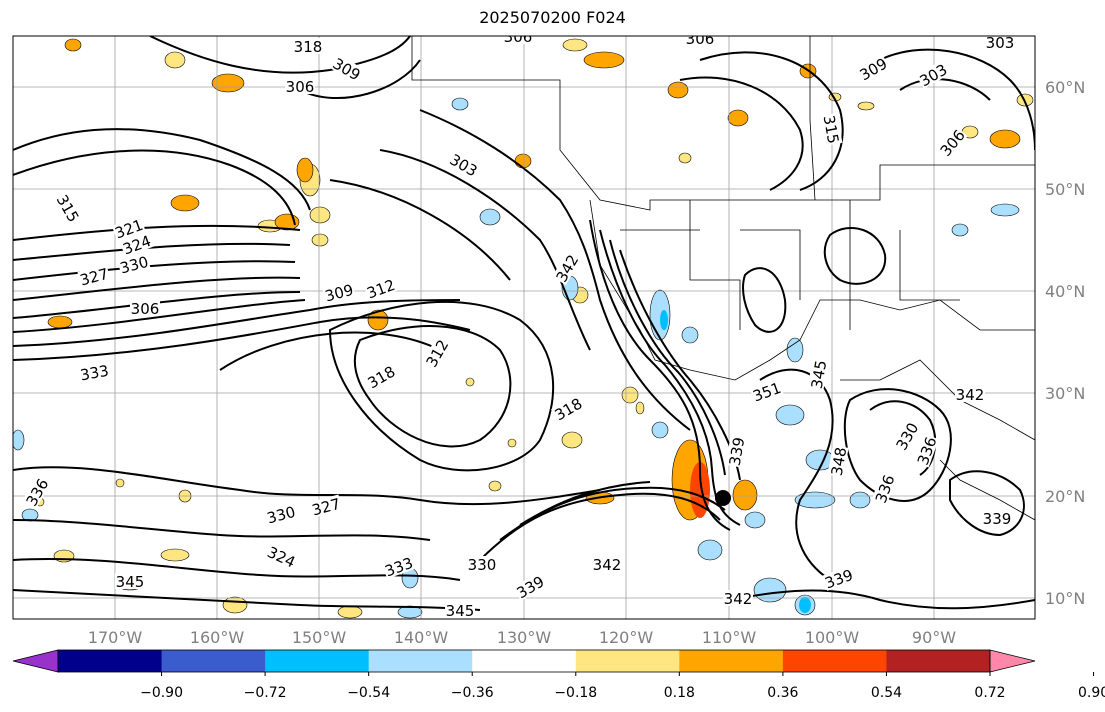 The height and width of the screenshot is (712, 1105). Describe the element at coordinates (265, 693) in the screenshot. I see `colorbar-tick-label: −0.72` at that location.